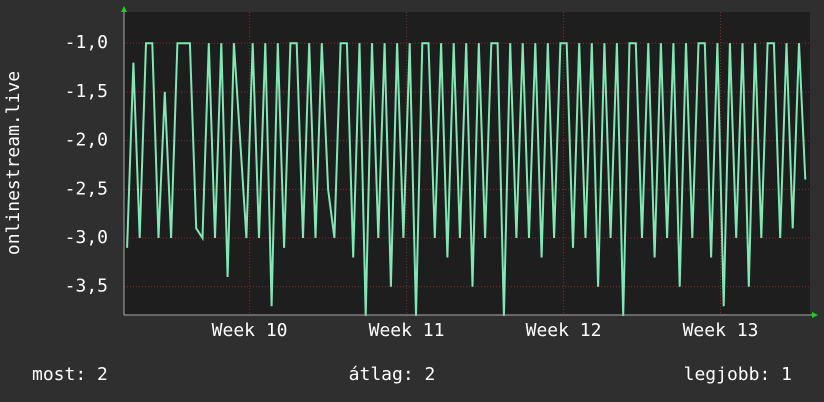  Describe the element at coordinates (13, 163) in the screenshot. I see `y-axis-label: onlinestream.live` at that location.